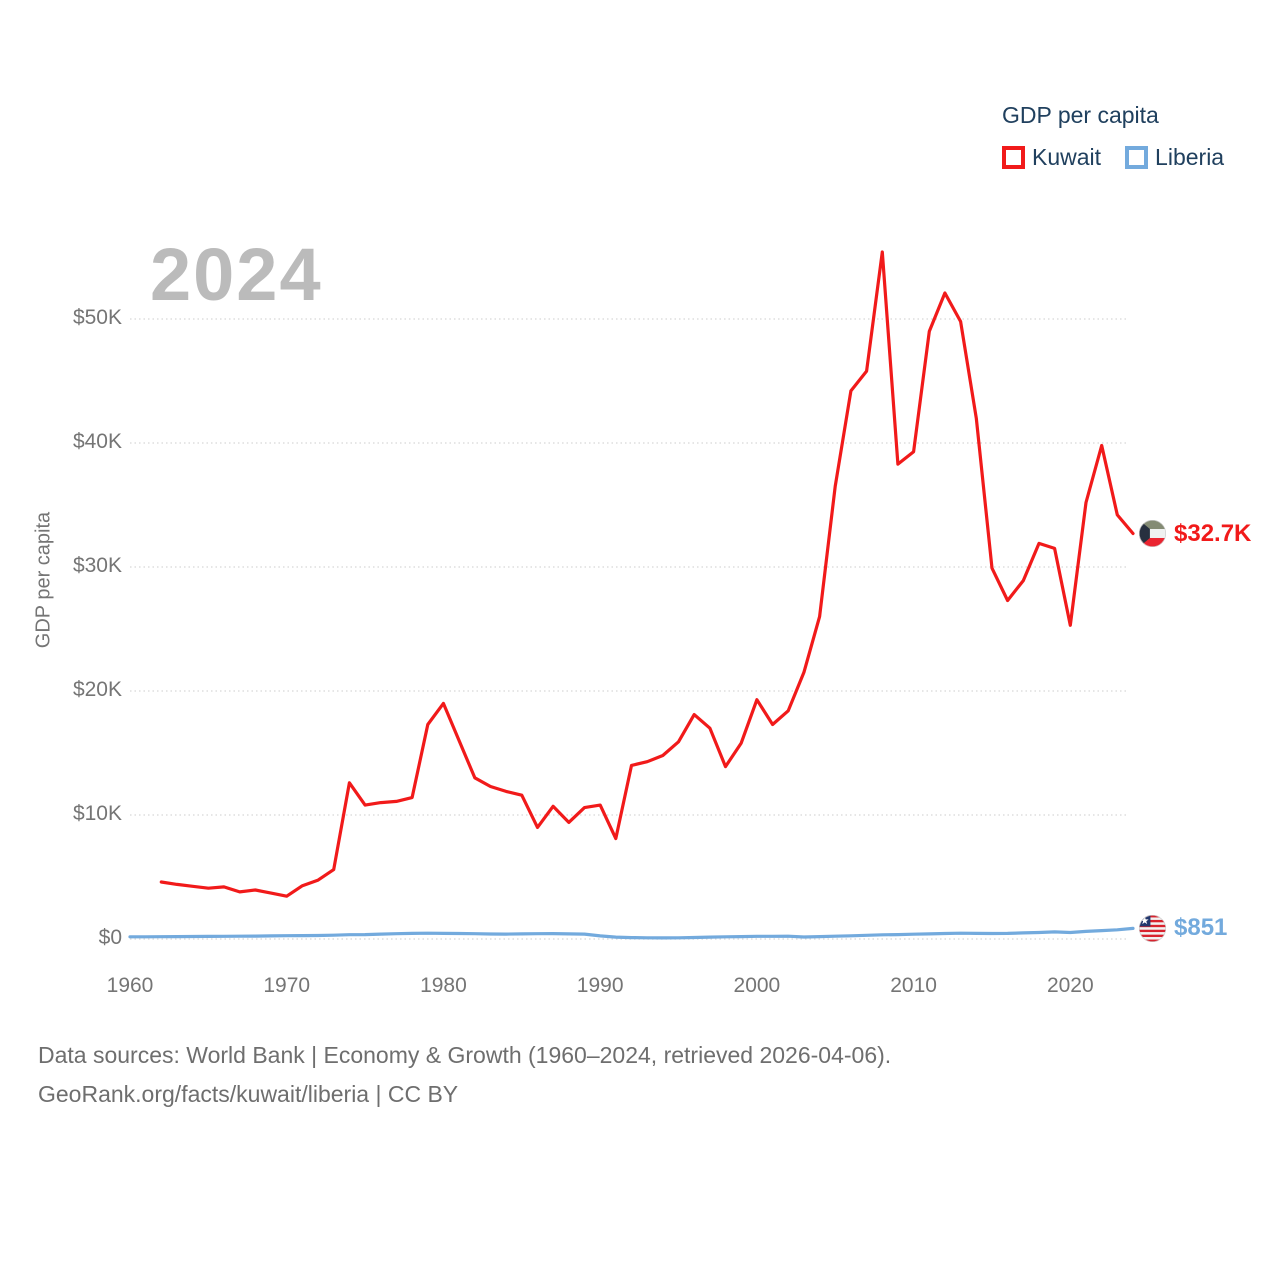 The height and width of the screenshot is (1280, 1280). I want to click on legend-item-liberia: Liberia, so click(1174, 157).